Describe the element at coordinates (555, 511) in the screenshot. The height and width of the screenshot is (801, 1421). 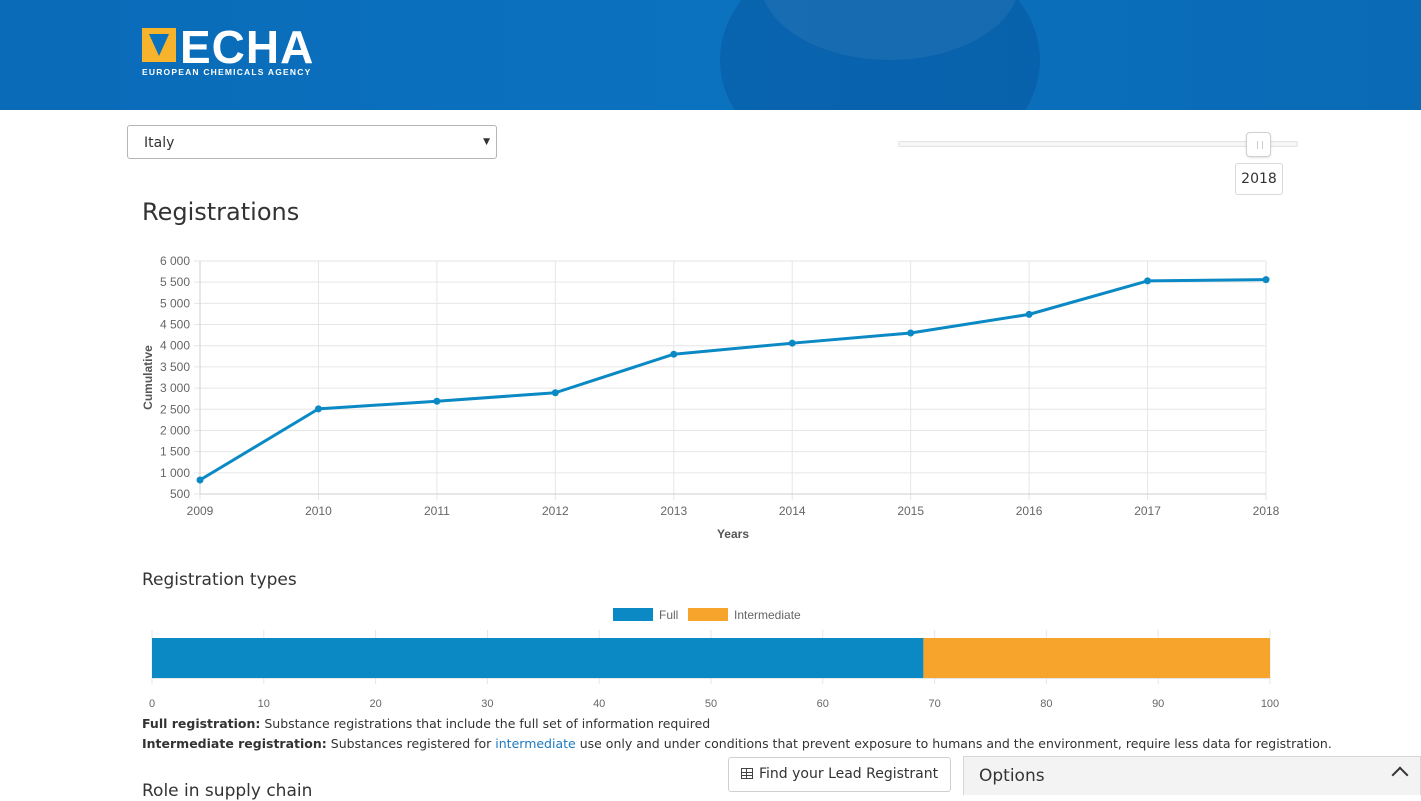
I see `x-tick-label: 2012` at that location.